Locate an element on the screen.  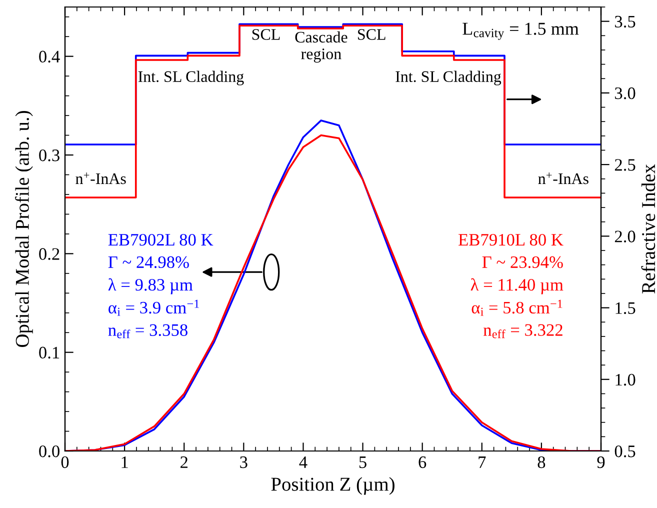
y2-tick-label: 3.5 is located at coordinates (625, 22).